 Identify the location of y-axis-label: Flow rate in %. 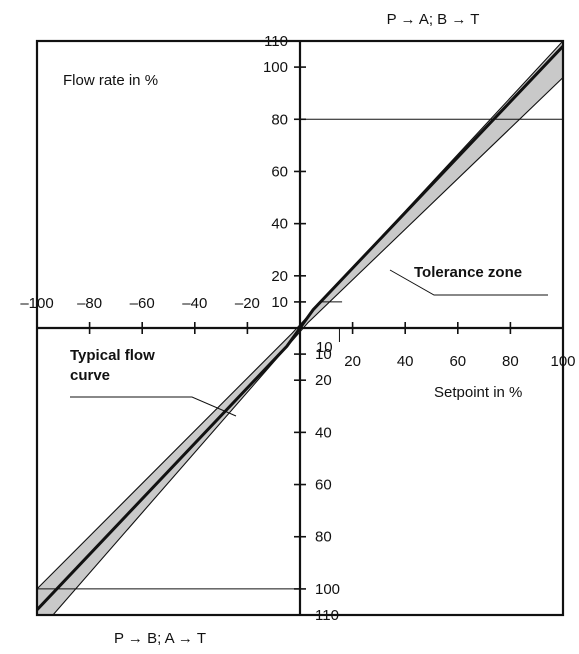
(110, 80).